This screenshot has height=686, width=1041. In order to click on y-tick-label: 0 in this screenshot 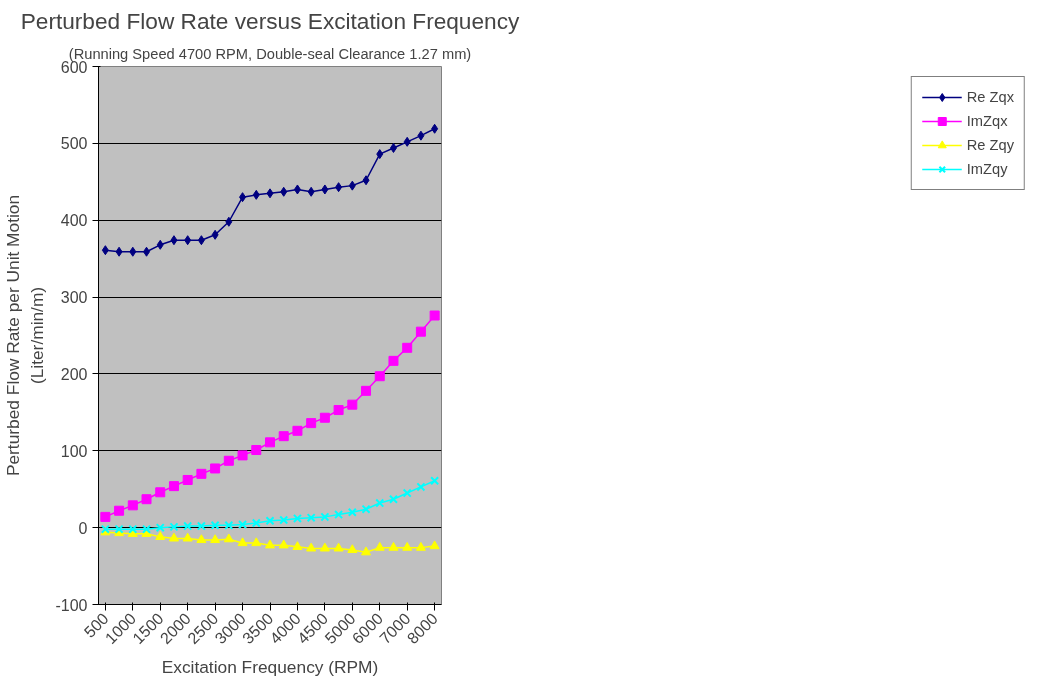, I will do `click(83, 528)`.